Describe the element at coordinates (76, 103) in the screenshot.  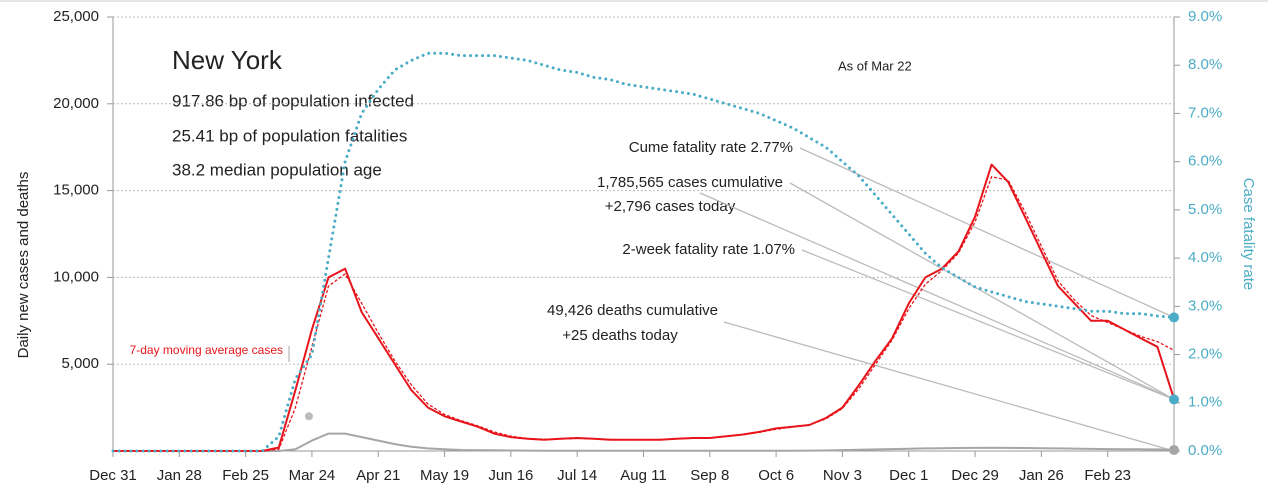
I see `y-tick-label: 20,000` at that location.